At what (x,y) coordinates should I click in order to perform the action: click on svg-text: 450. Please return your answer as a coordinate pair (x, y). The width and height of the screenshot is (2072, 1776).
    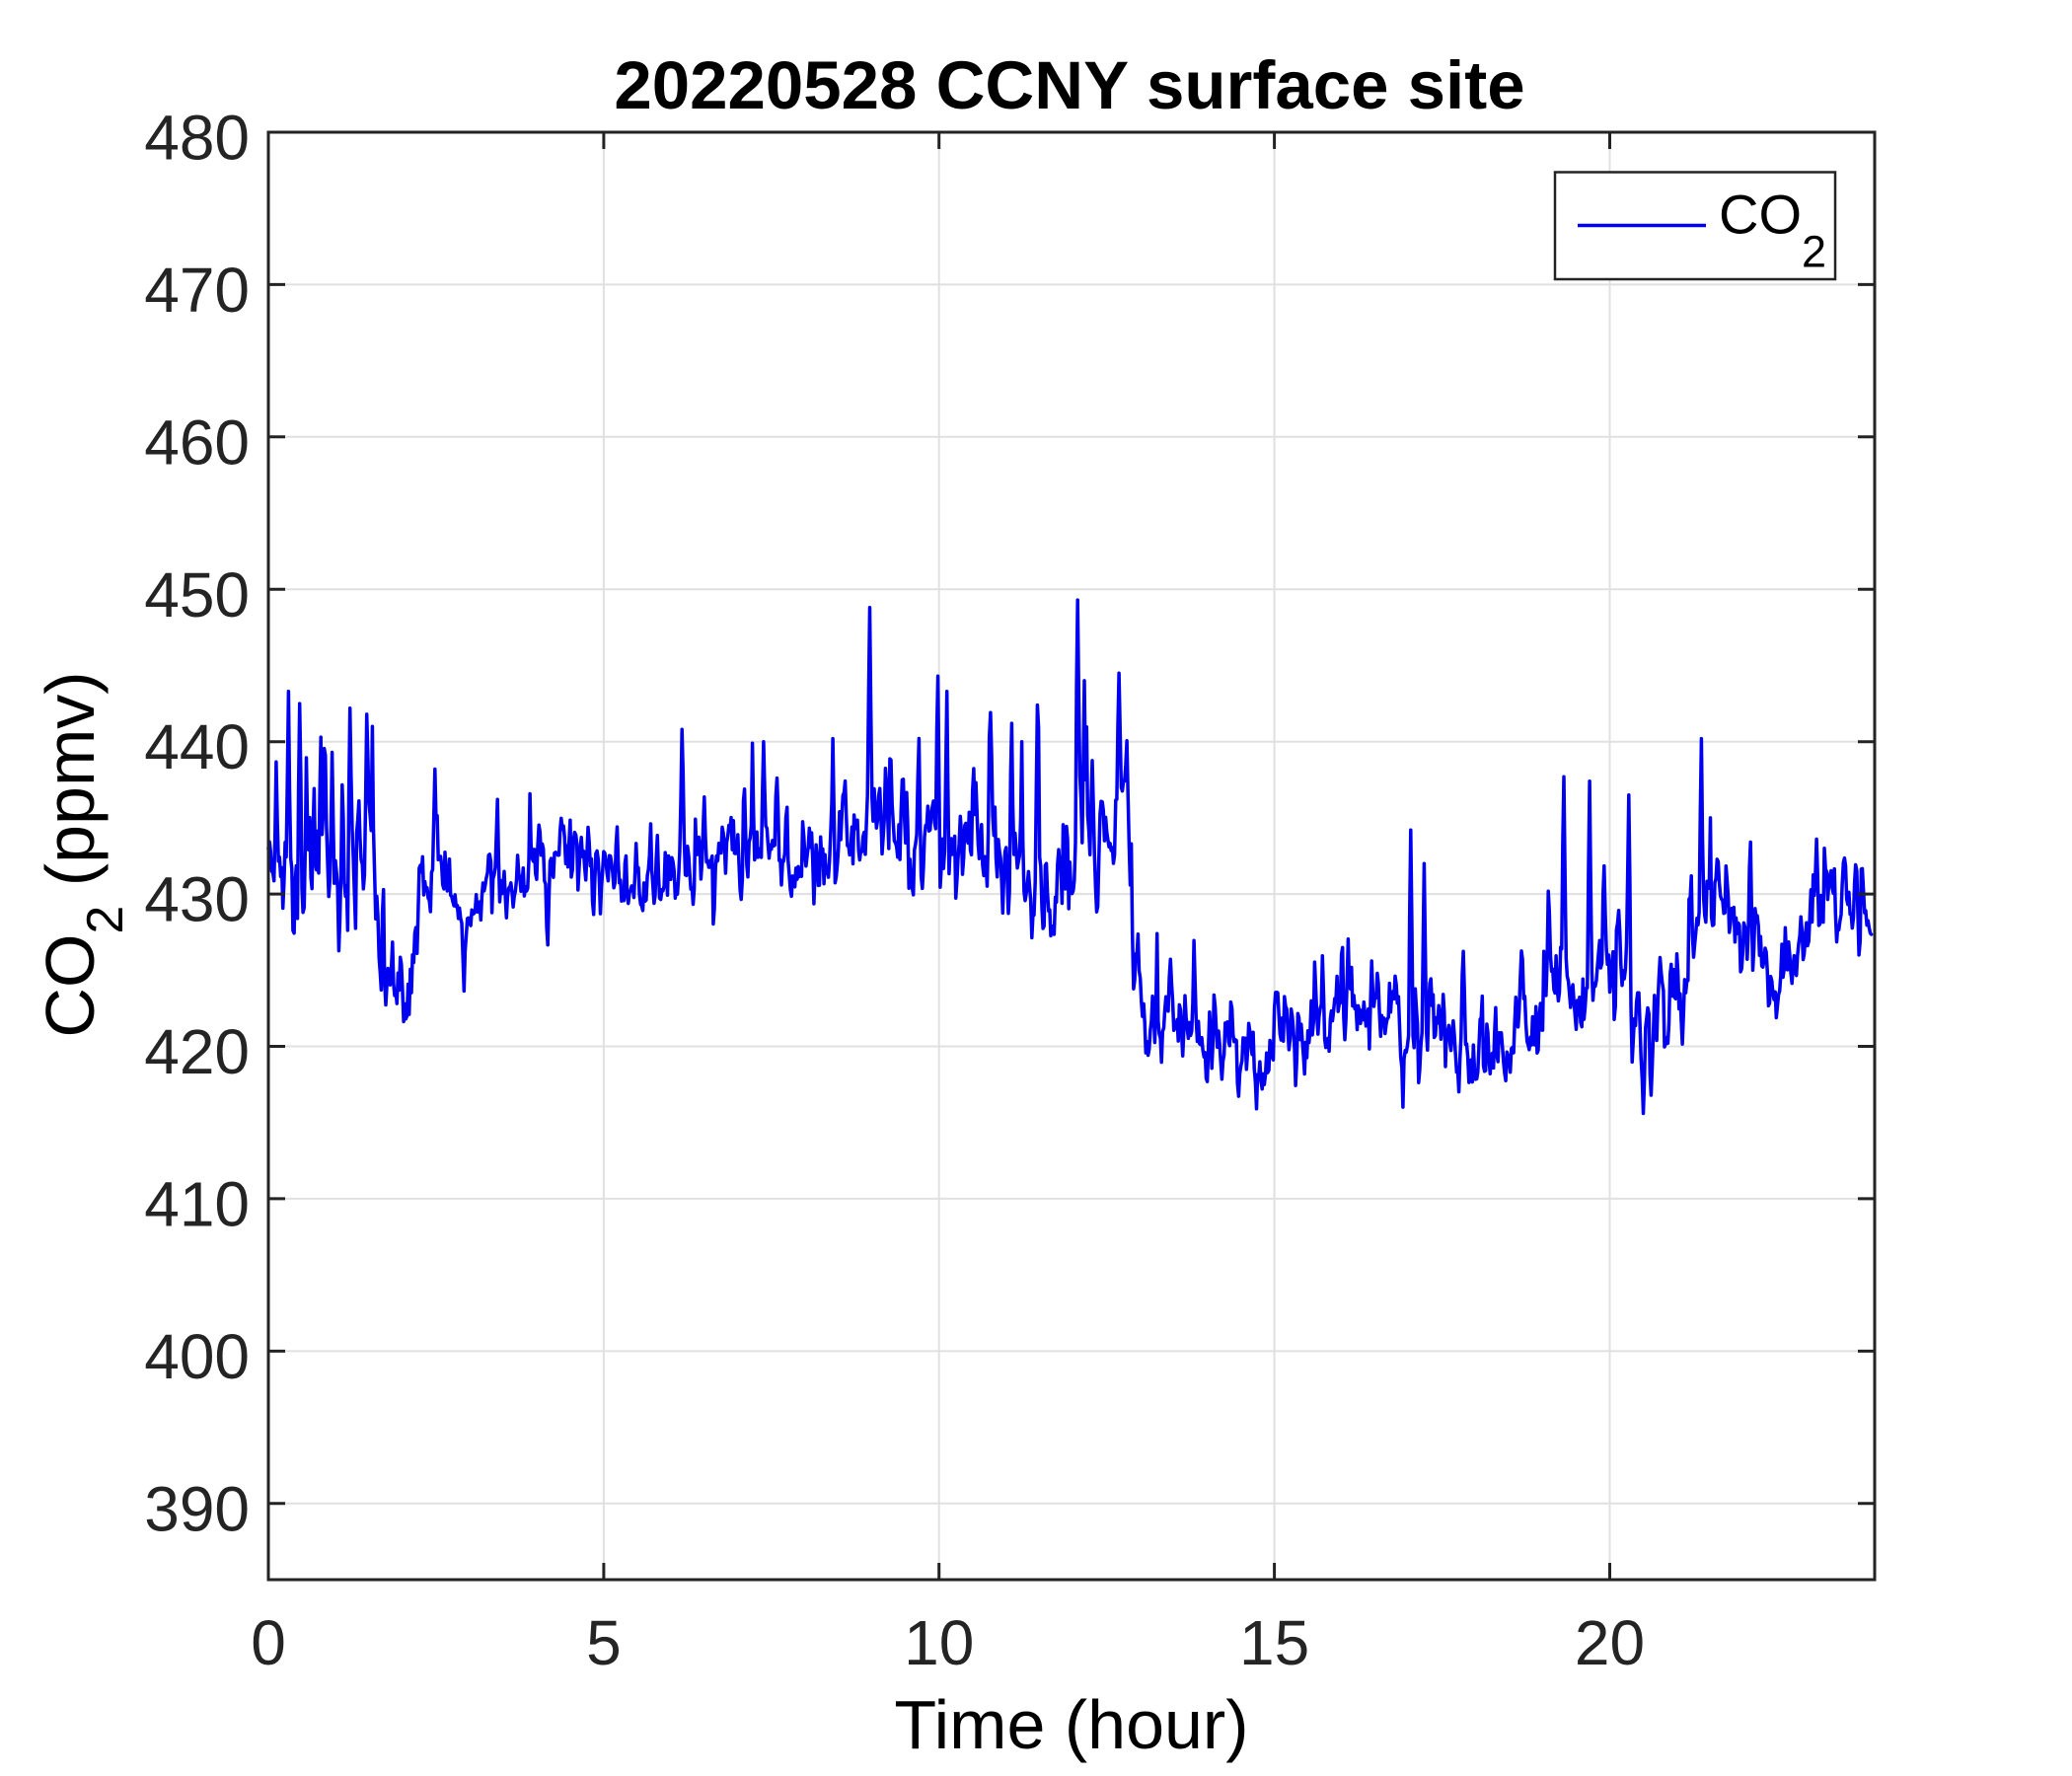
    Looking at the image, I should click on (197, 595).